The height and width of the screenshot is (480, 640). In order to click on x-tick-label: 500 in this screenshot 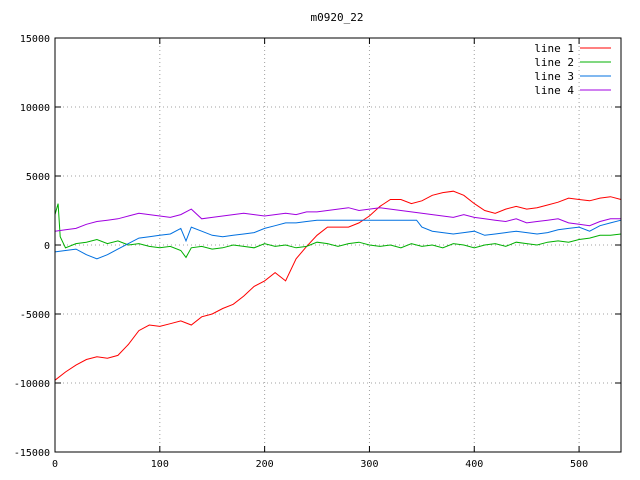, I will do `click(579, 464)`.